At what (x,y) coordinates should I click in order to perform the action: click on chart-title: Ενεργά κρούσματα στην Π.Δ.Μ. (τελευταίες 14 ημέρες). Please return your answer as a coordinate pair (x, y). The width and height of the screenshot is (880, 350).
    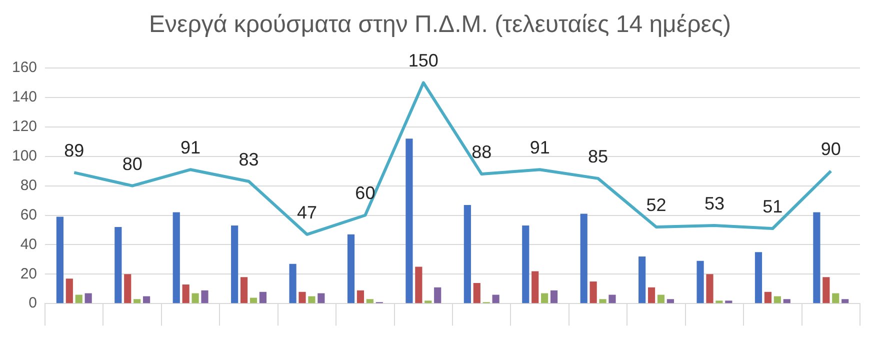
    Looking at the image, I should click on (440, 25).